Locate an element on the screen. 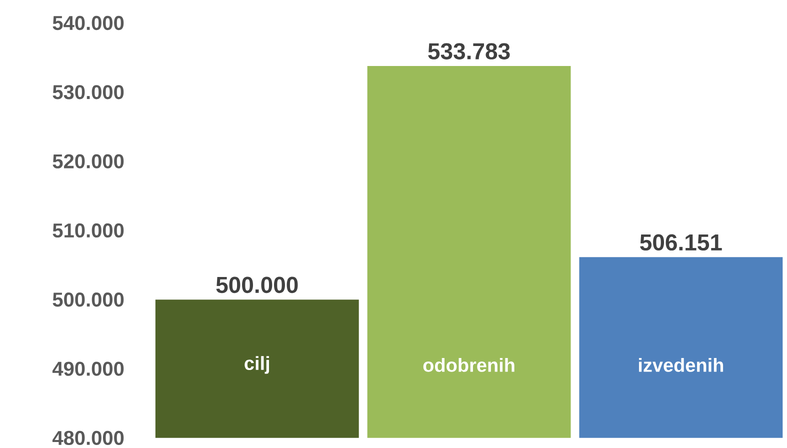 The height and width of the screenshot is (448, 787). x-tick-label: cilj is located at coordinates (256, 365).